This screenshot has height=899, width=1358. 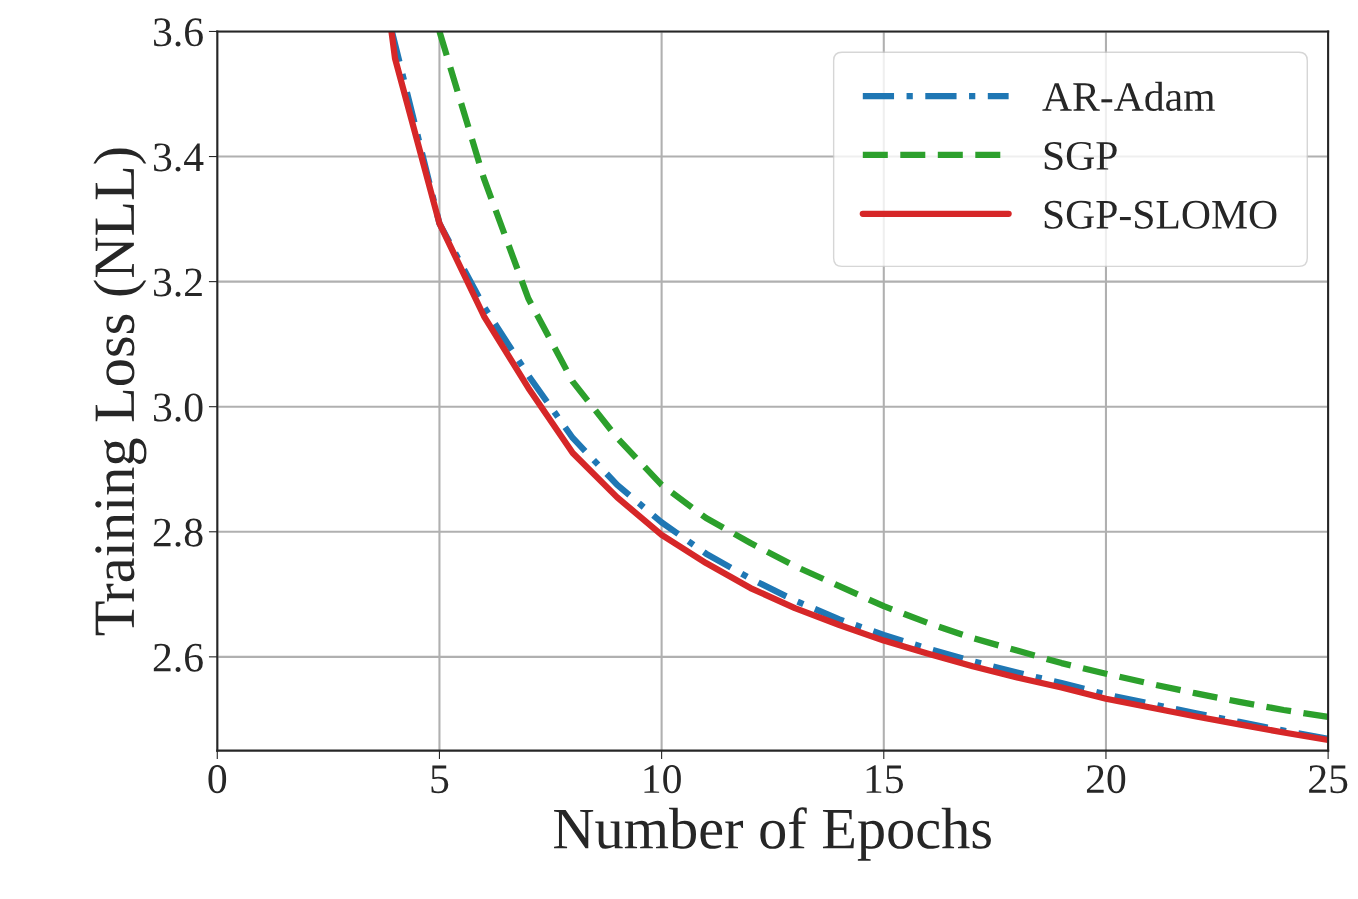 What do you see at coordinates (1106, 779) in the screenshot?
I see `x-tick-label: 20` at bounding box center [1106, 779].